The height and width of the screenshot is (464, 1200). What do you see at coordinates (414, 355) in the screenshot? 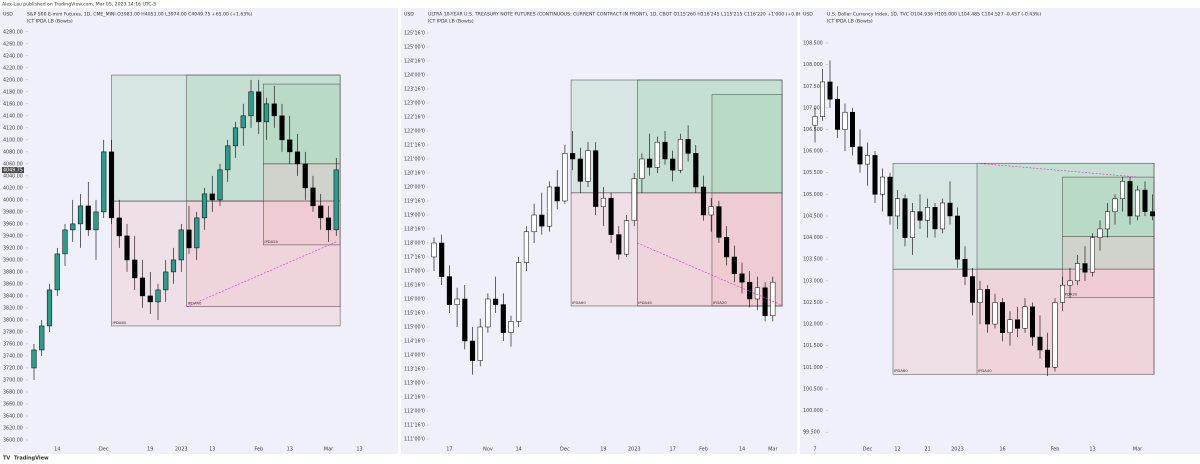
I see `y-tick-label: 114'00'0` at bounding box center [414, 355].